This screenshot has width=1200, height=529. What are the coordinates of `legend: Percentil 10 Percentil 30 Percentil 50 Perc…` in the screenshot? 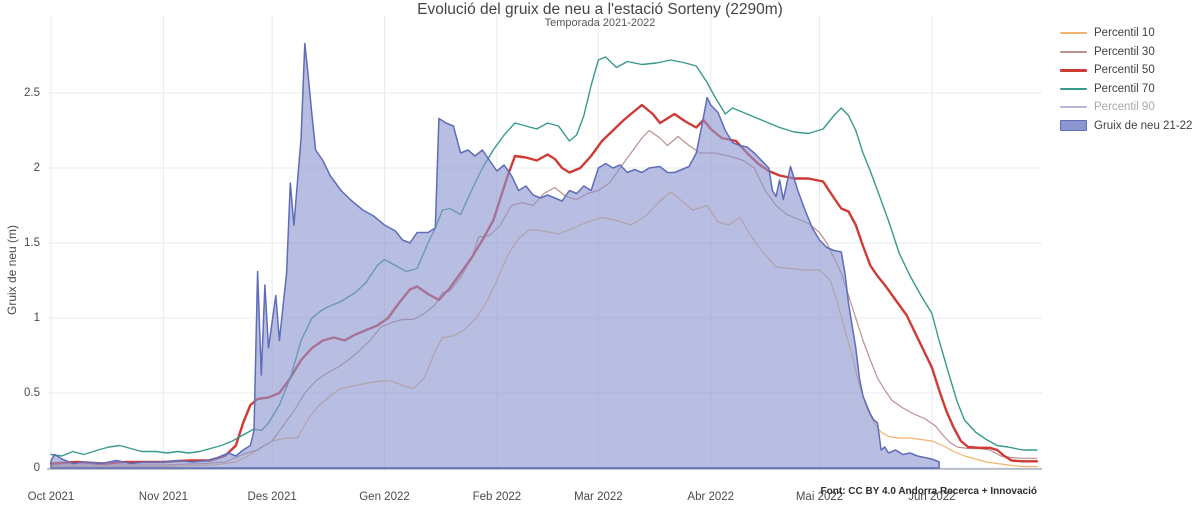 It's located at (1126, 79).